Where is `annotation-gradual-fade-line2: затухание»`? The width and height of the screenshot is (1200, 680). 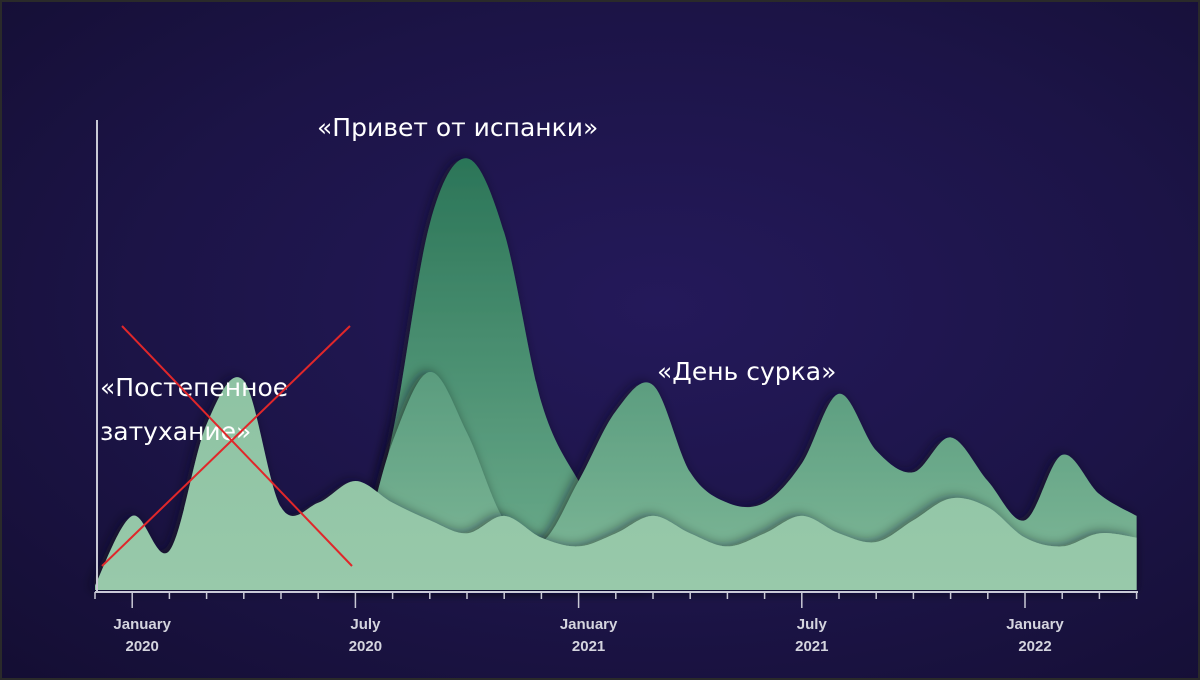 annotation-gradual-fade-line2: затухание» is located at coordinates (176, 431).